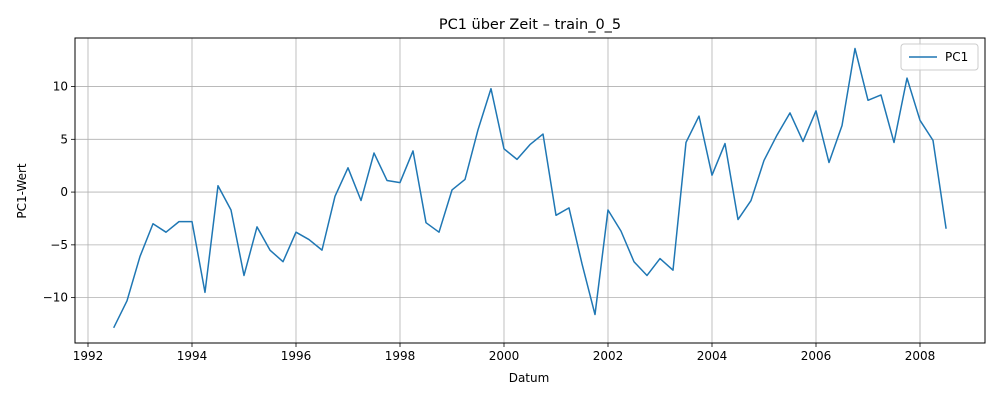 This screenshot has height=400, width=1000. I want to click on y-tick-label: 0, so click(64, 192).